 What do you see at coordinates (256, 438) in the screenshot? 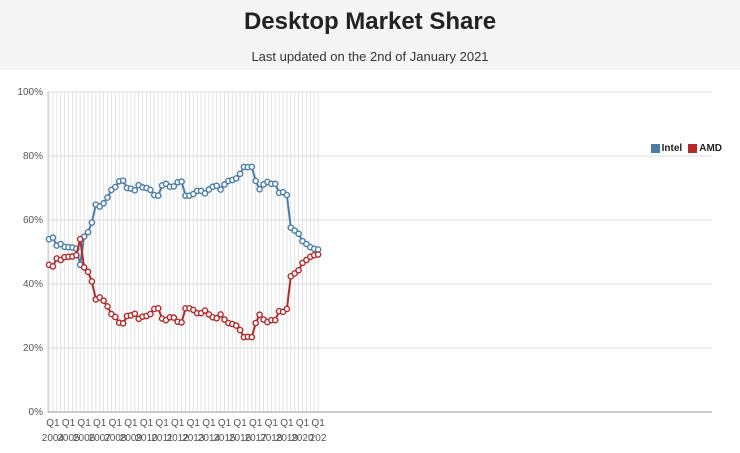
I see `x-tick-year: 2017` at bounding box center [256, 438].